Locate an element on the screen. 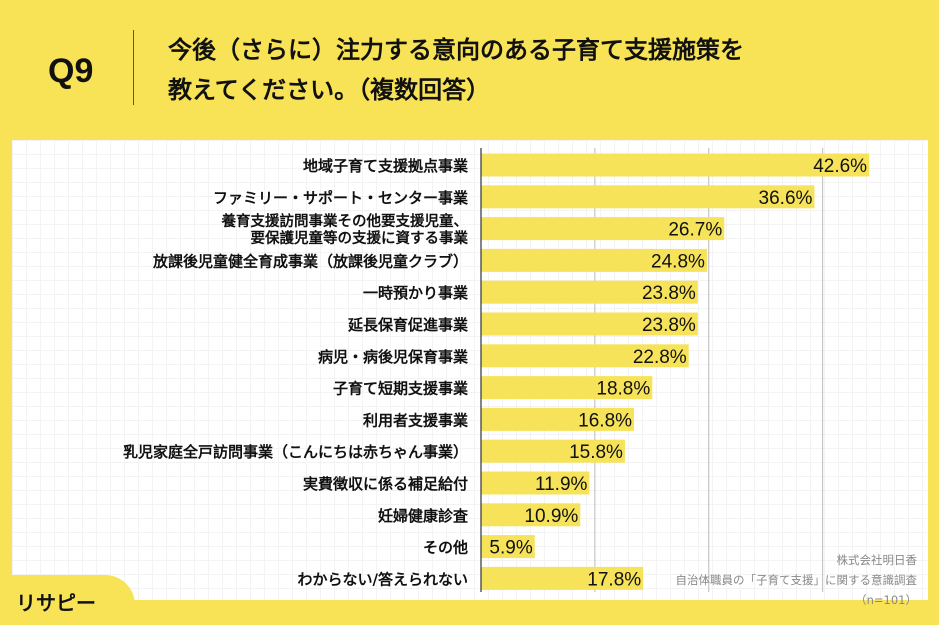  category-label: 要保護児童等の支援に資する事業 is located at coordinates (360, 238).